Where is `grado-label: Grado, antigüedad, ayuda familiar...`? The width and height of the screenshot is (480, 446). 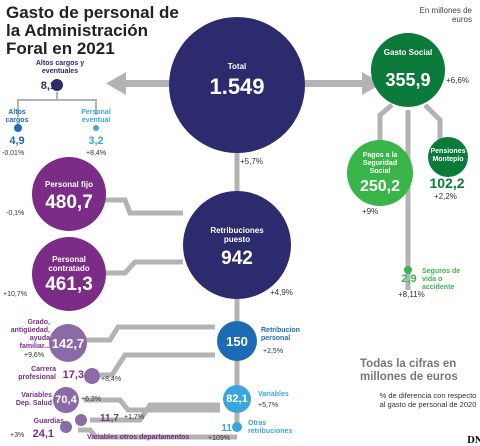
grado-label: Grado, antigüedad, ayuda familiar... is located at coordinates (30, 334).